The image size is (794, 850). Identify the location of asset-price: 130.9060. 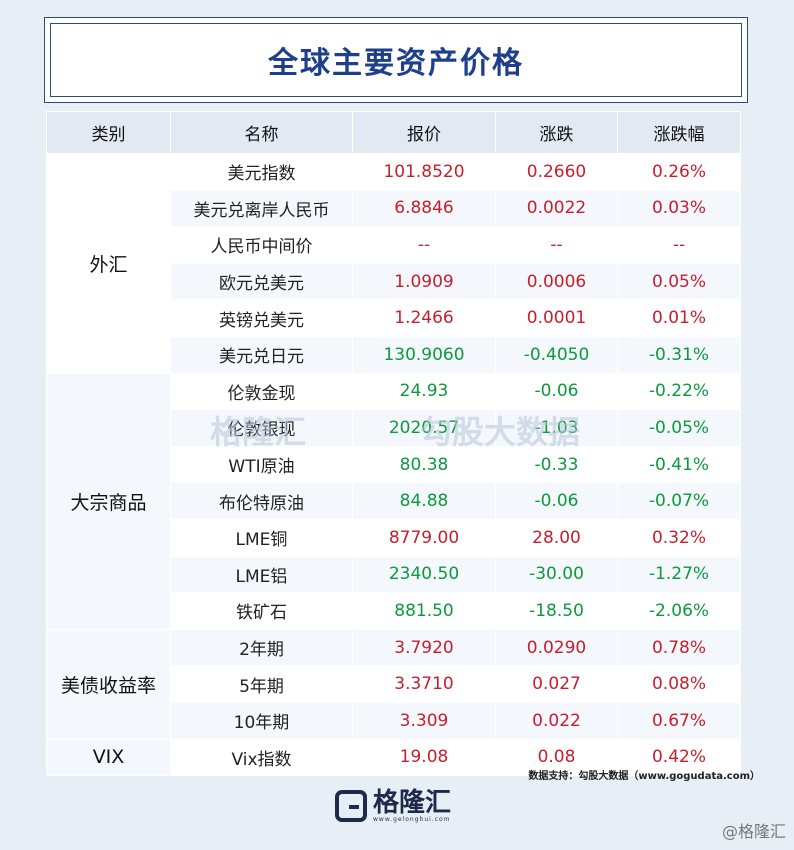
(424, 354).